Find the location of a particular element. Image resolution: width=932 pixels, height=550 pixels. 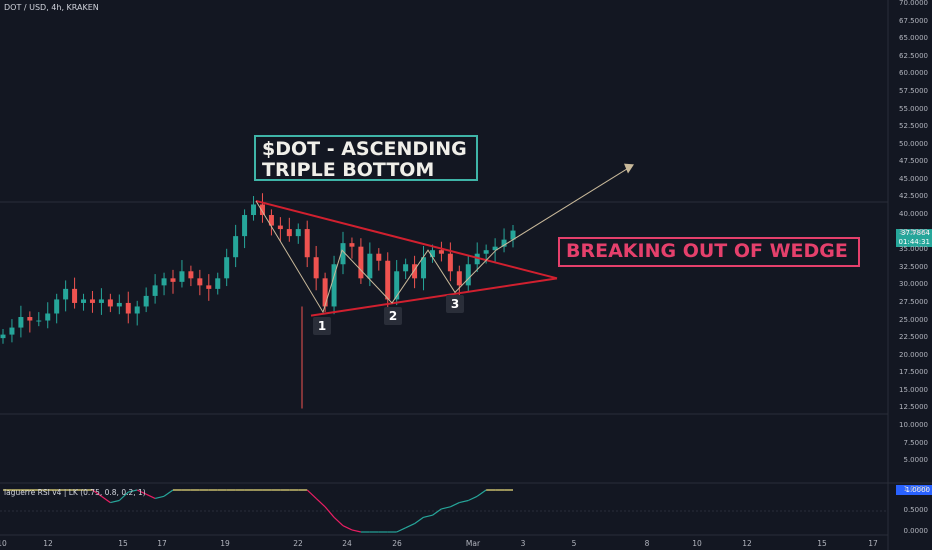

price-tick-label: 7.5000 is located at coordinates (916, 442).